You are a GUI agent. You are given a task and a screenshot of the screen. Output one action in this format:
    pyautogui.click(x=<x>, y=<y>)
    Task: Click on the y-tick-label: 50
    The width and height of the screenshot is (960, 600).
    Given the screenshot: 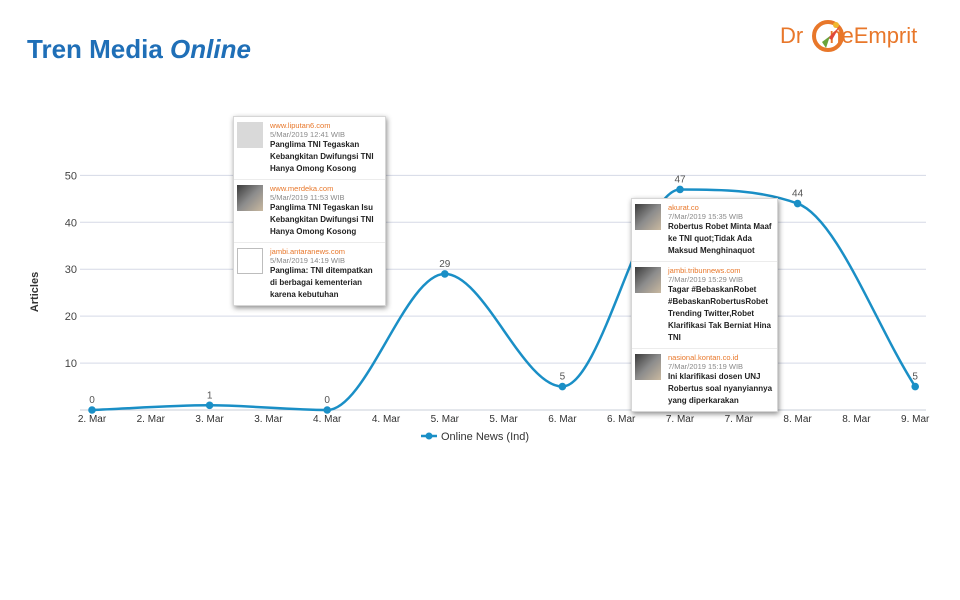 What is the action you would take?
    pyautogui.click(x=71, y=176)
    